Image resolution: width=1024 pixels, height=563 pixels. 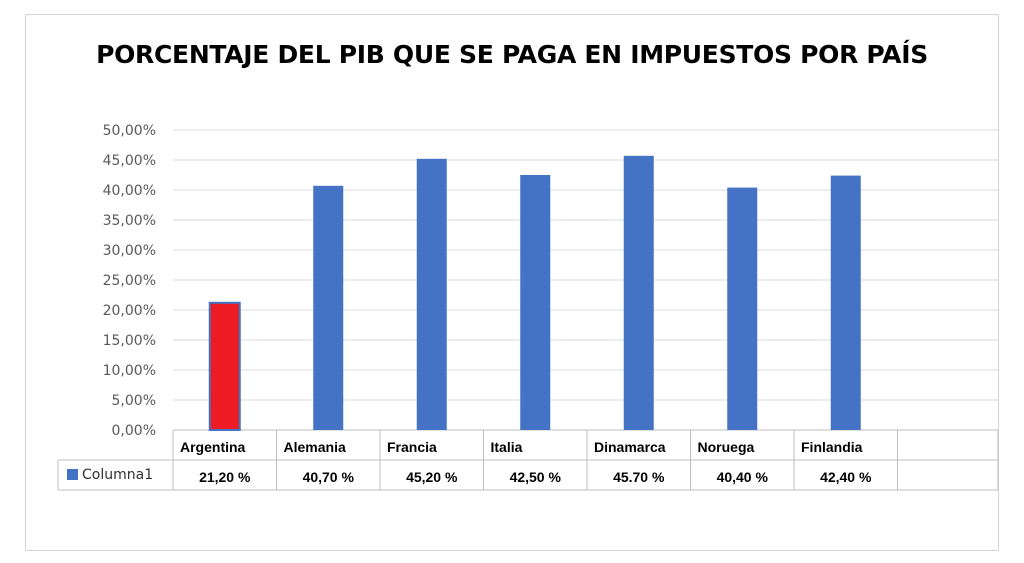 I want to click on legend-label: Columna1, so click(x=117, y=475).